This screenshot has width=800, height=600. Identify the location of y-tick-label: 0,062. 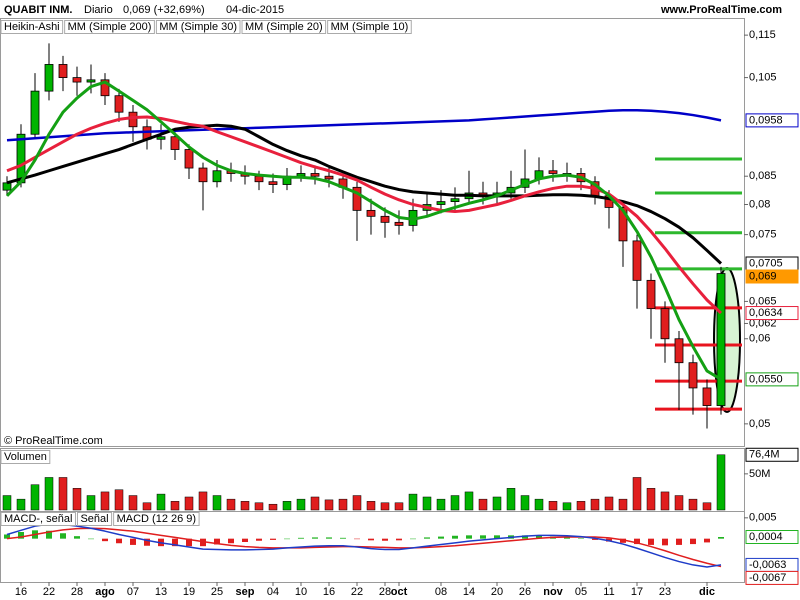
(763, 323).